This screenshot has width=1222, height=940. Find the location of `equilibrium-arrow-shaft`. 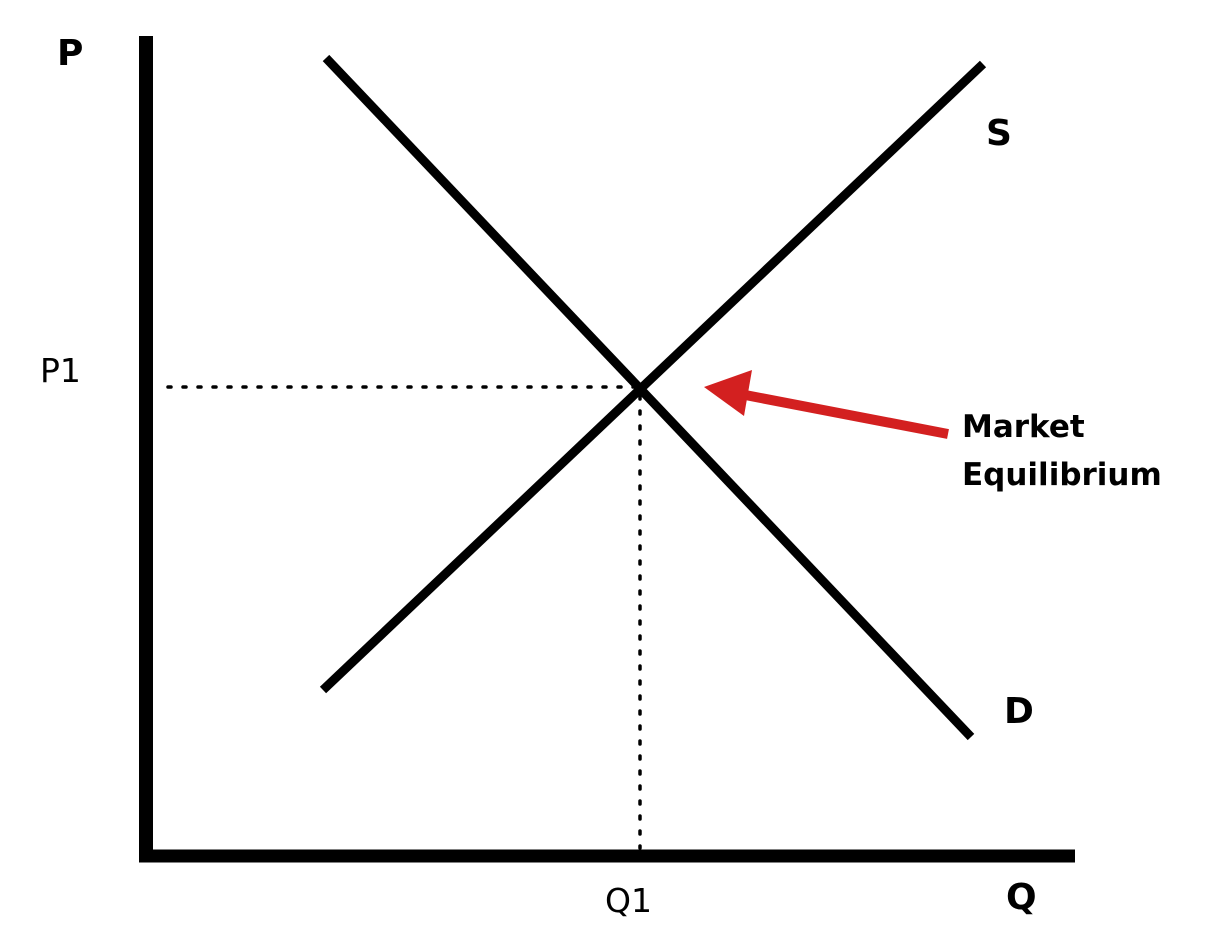

equilibrium-arrow-shaft is located at coordinates (844, 414).